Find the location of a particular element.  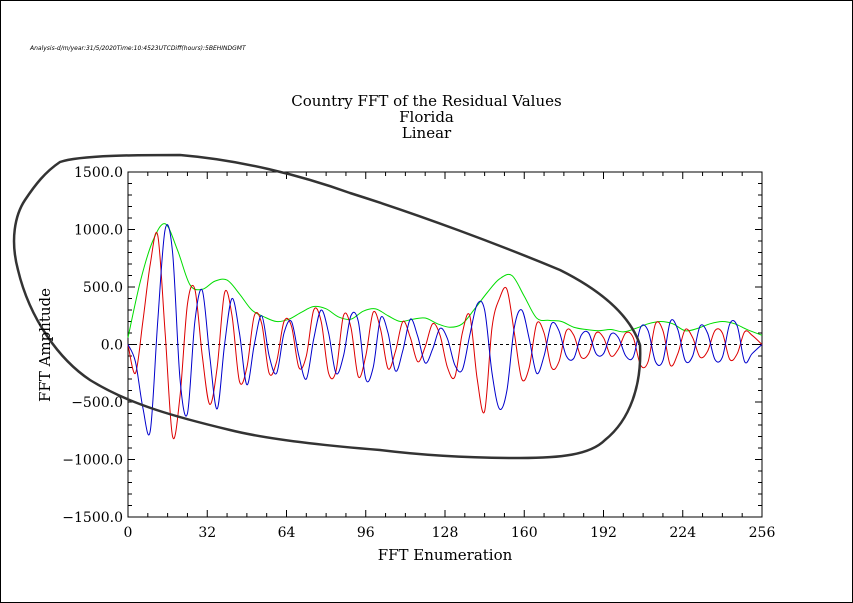

chart-subtitle-region: Florida is located at coordinates (426, 117).